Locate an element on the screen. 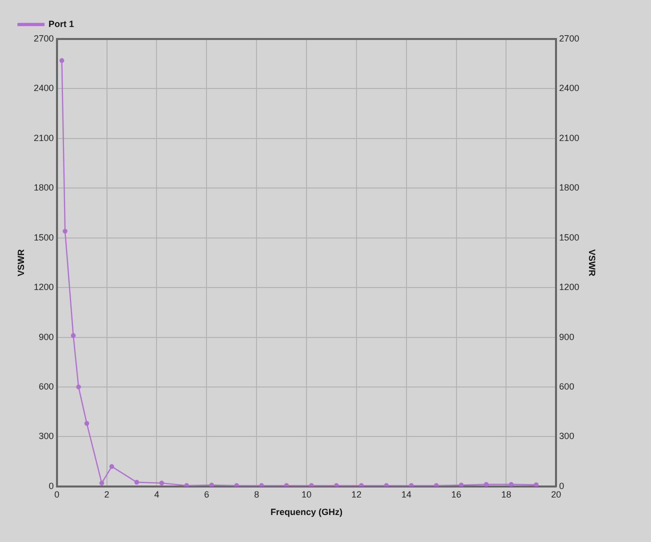  y-tick-label: 600 is located at coordinates (46, 386).